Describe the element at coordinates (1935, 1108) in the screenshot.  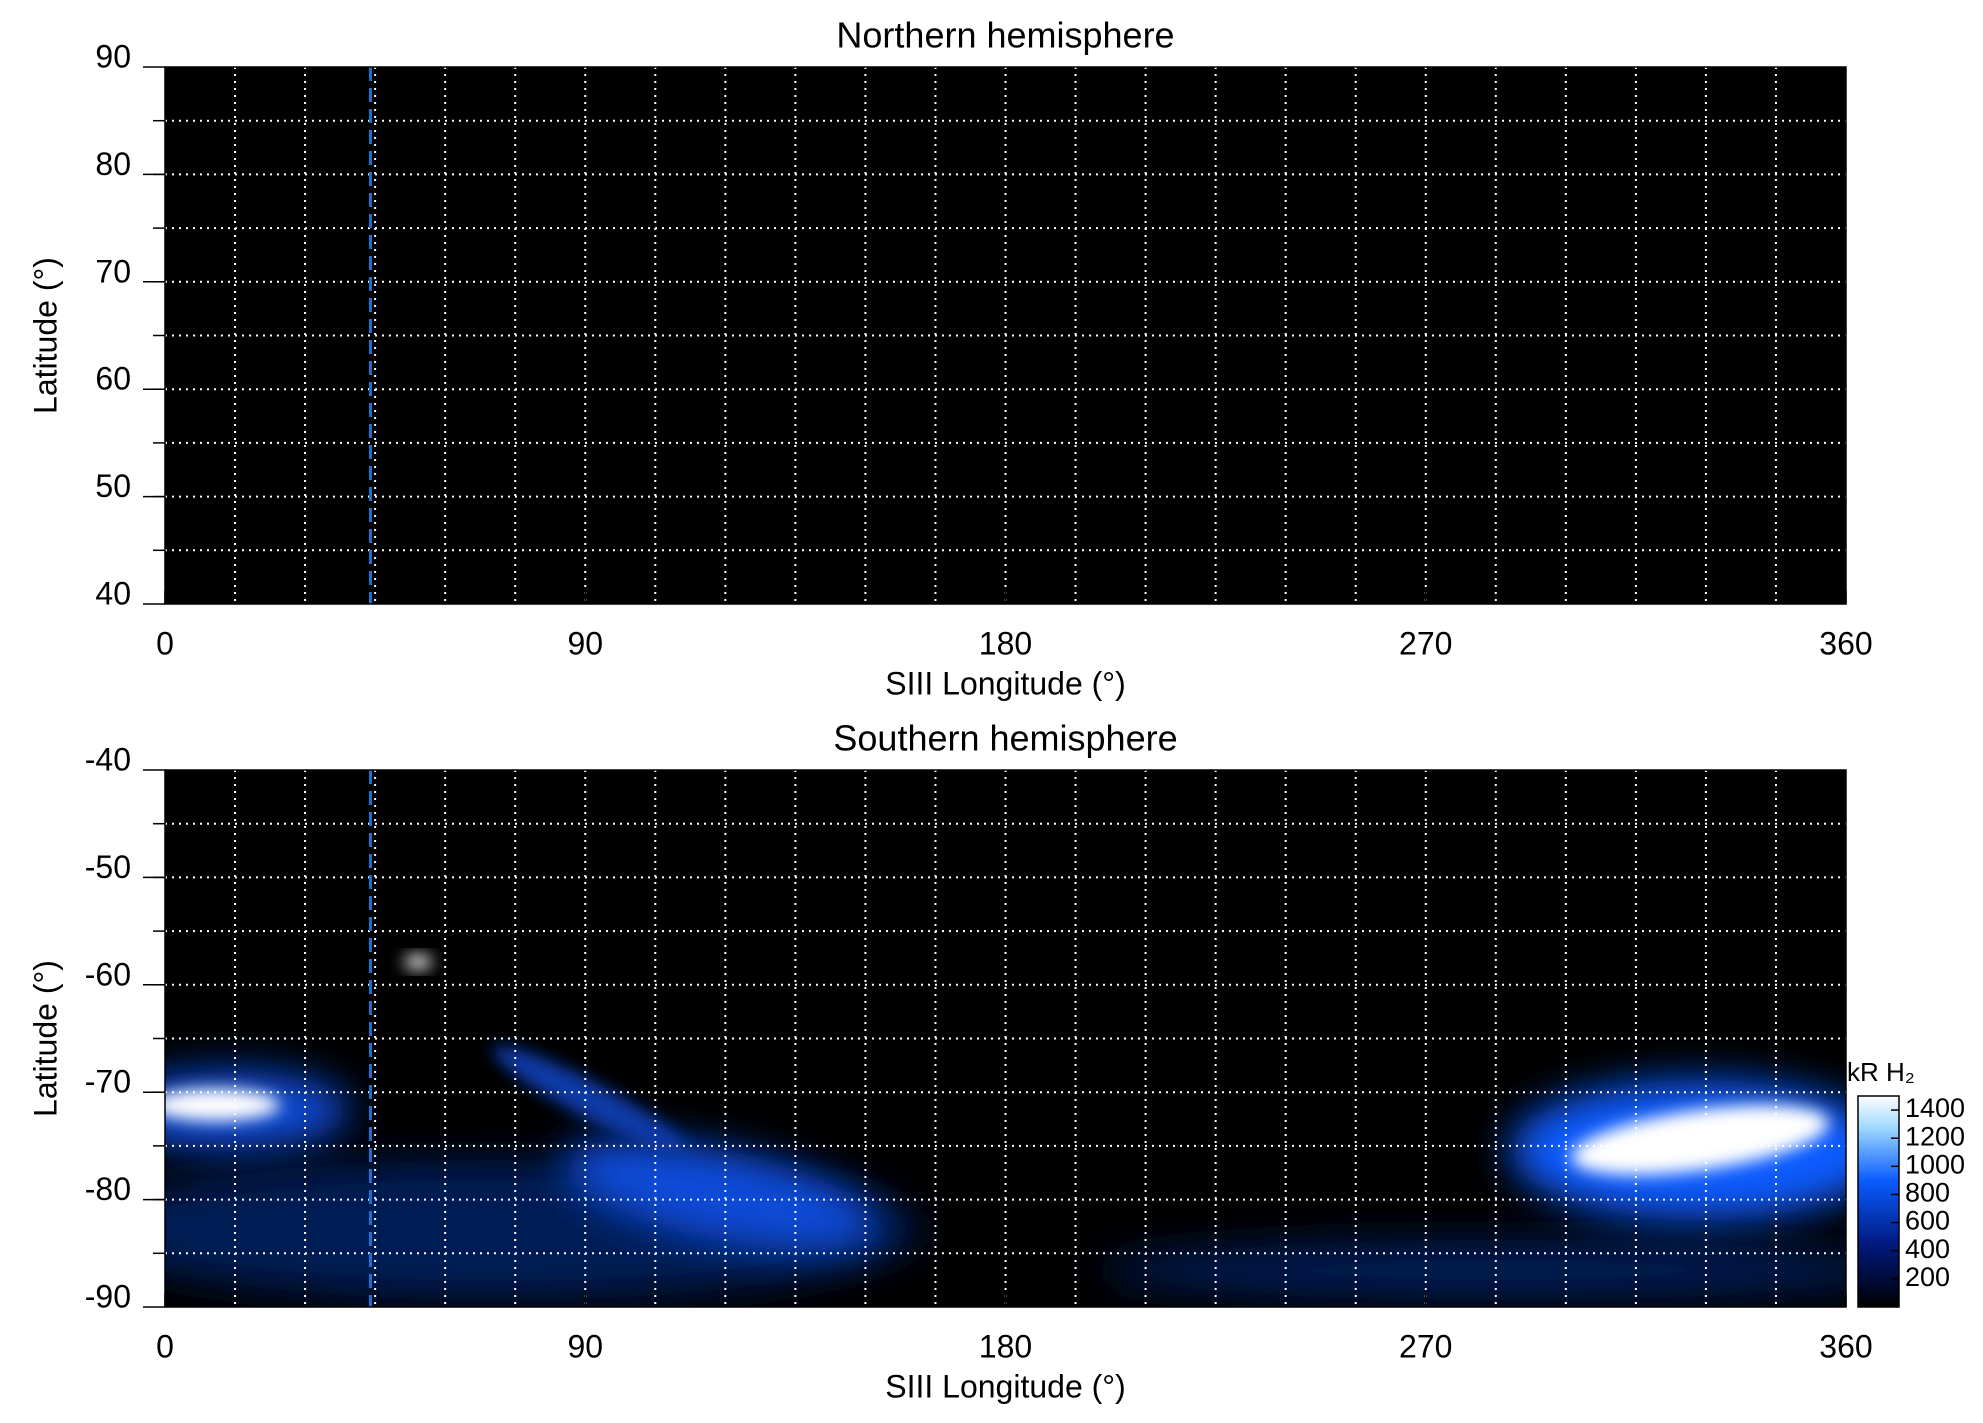
I see `colorbar-tick-label: 1400` at that location.